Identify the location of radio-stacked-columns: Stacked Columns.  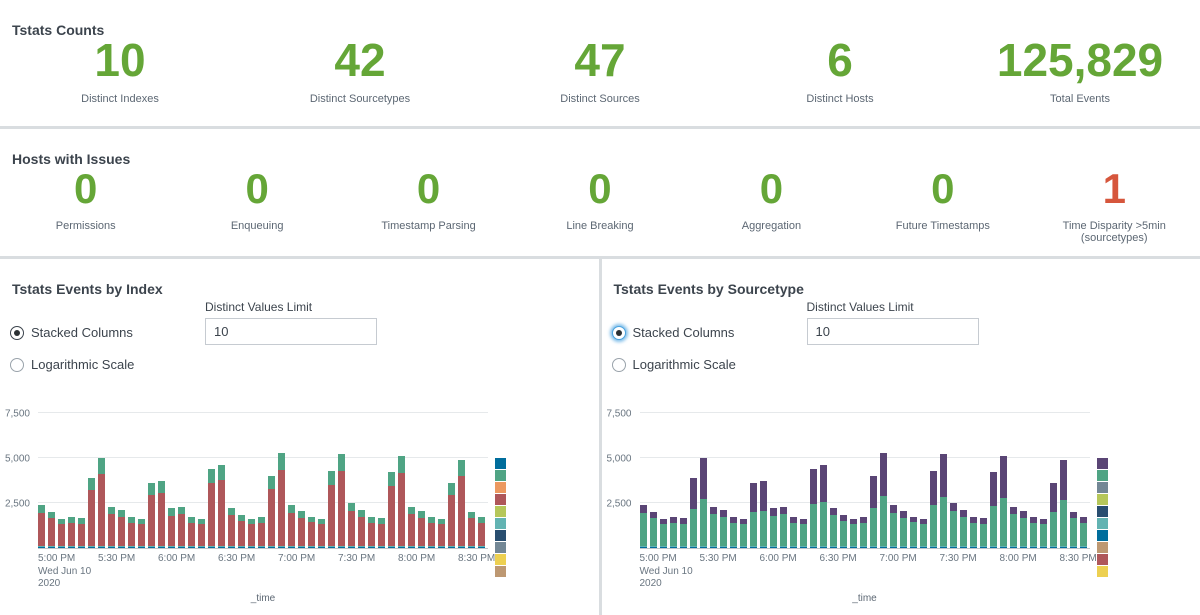
(672, 332).